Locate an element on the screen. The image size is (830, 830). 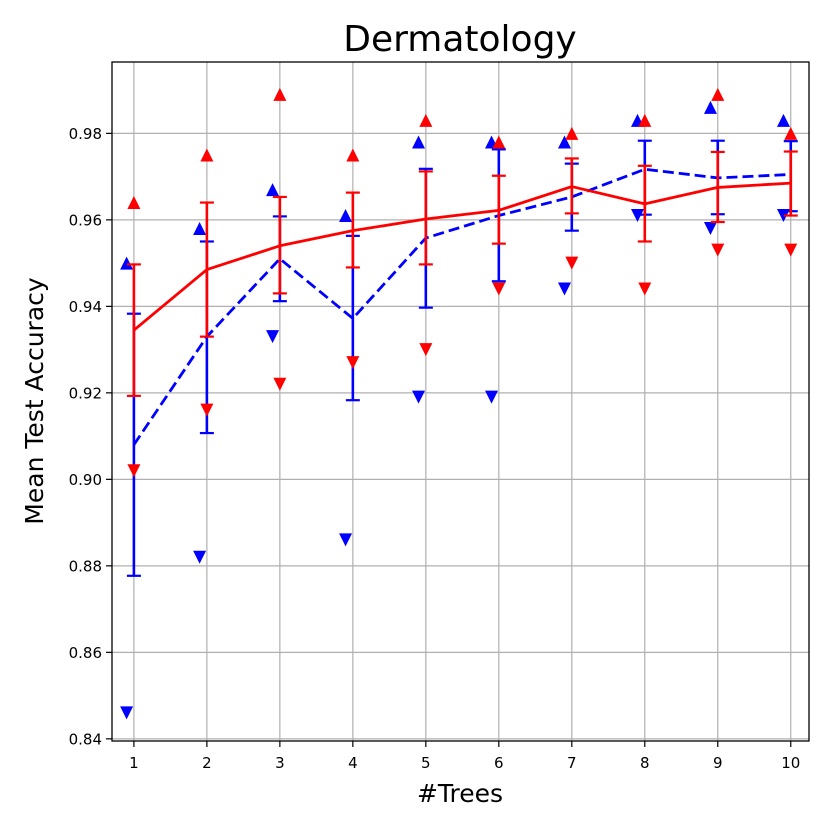
x-axis-title: #Trees is located at coordinates (460, 793).